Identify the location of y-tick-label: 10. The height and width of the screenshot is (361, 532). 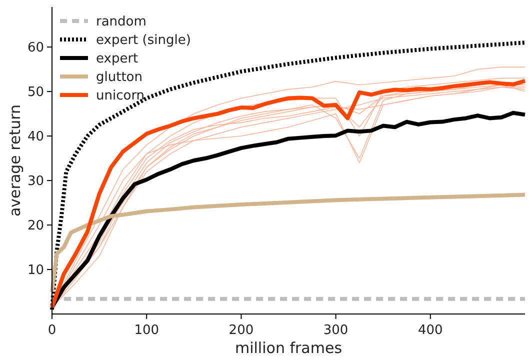
(35, 270).